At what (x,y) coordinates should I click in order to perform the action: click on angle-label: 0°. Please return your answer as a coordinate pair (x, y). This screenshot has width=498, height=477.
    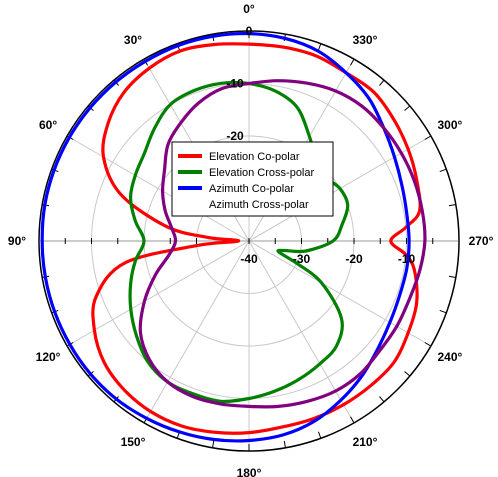
    Looking at the image, I should click on (249, 9).